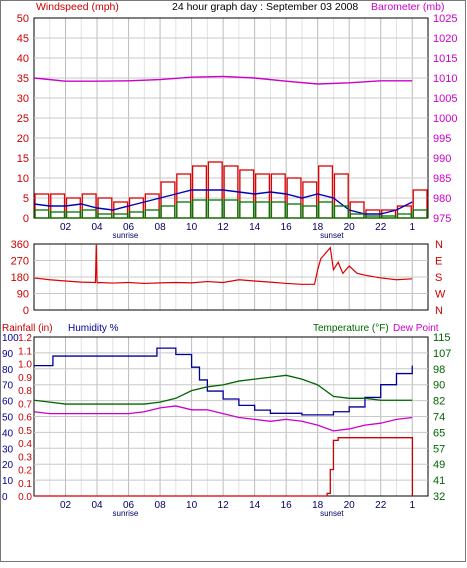 Image resolution: width=467 pixels, height=568 pixels. What do you see at coordinates (66, 227) in the screenshot?
I see `wind-hour-label: 02` at bounding box center [66, 227].